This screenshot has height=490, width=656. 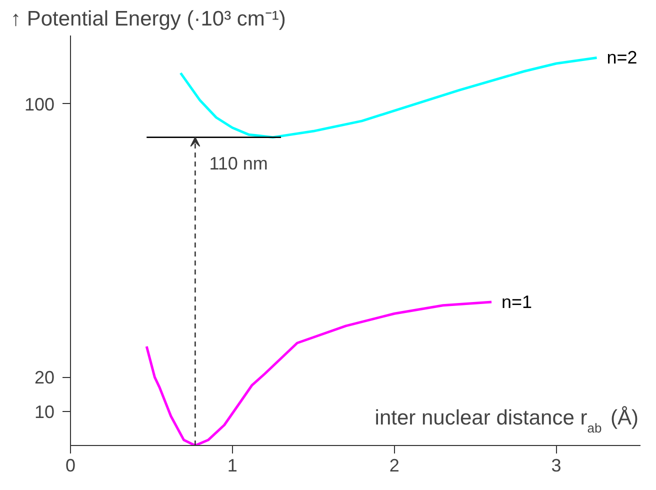 I want to click on y-axis-title: ↑ Potential Energy (·10³ cm⁻¹), so click(x=148, y=19).